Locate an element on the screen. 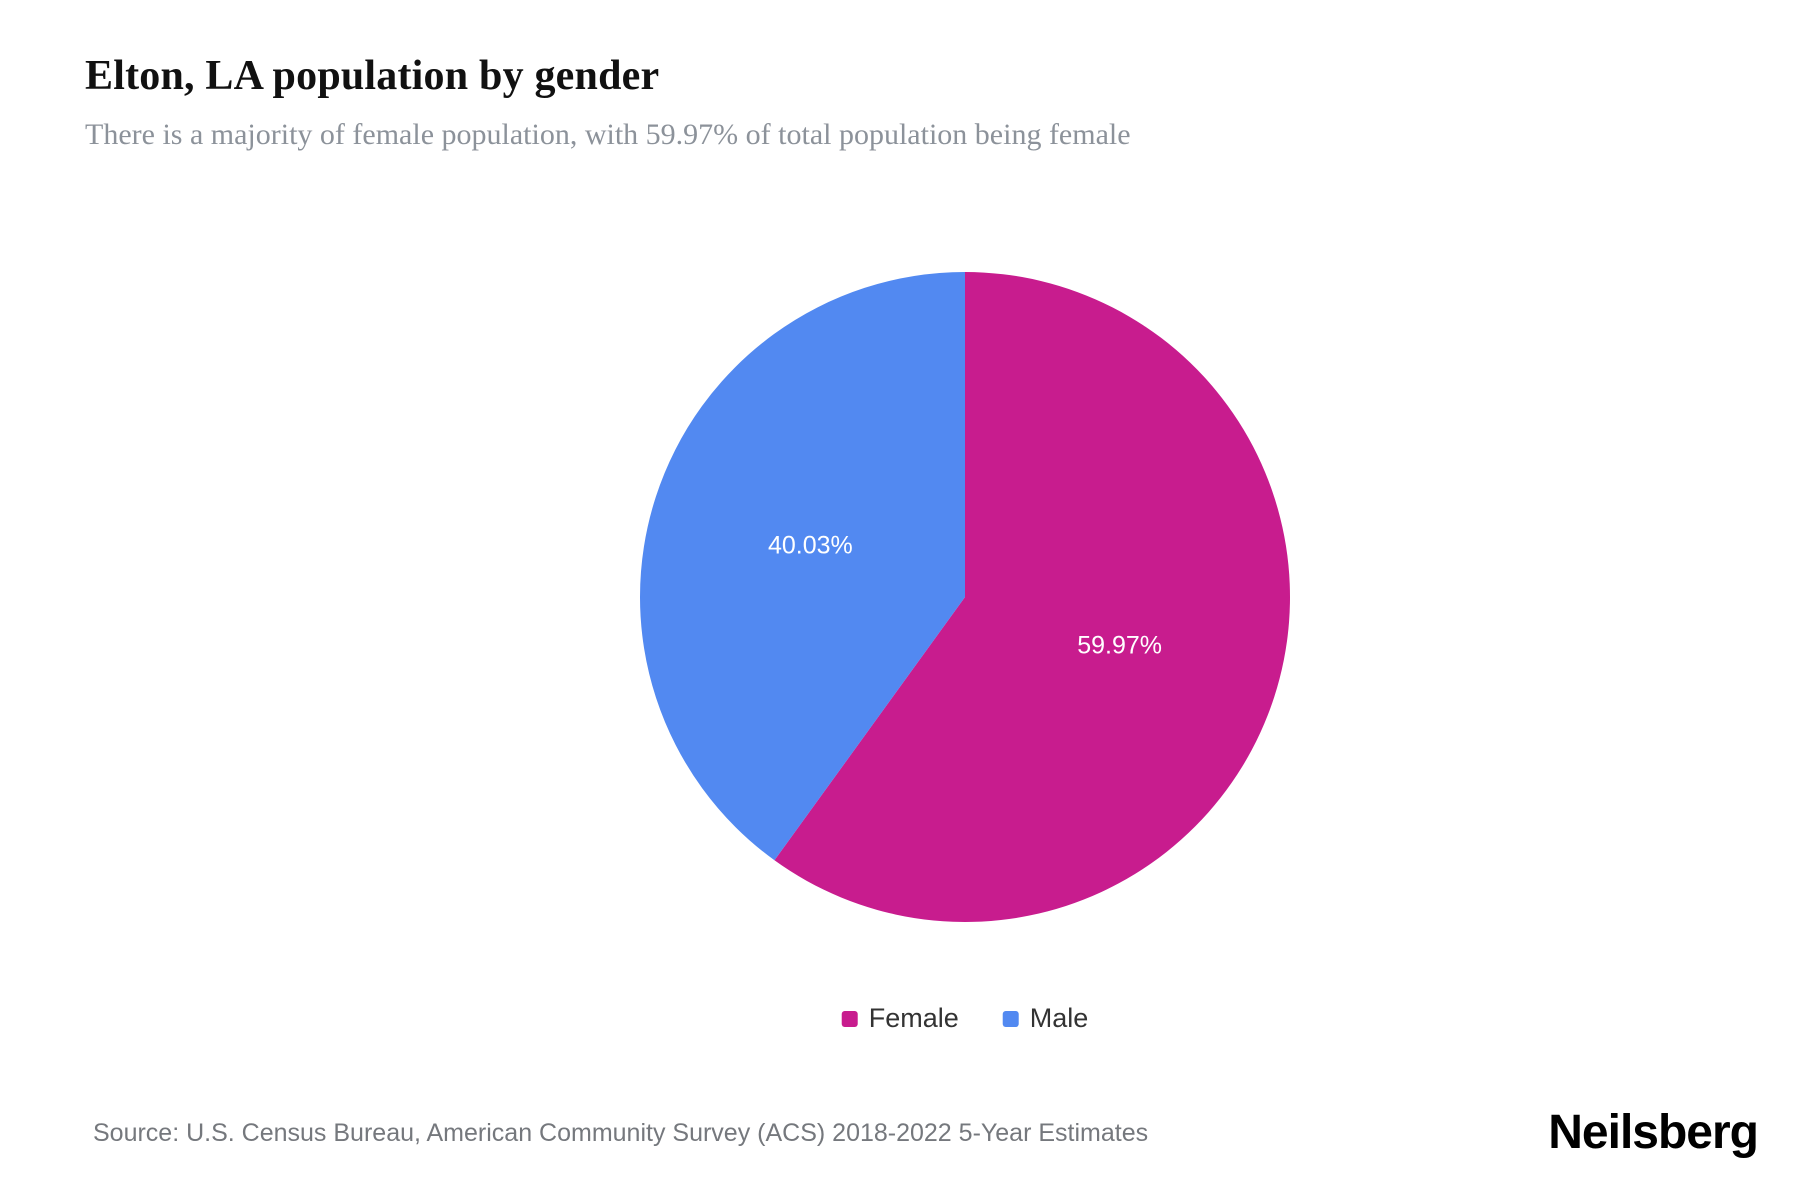 This screenshot has width=1800, height=1200. legend-swatch-male is located at coordinates (1010, 1018).